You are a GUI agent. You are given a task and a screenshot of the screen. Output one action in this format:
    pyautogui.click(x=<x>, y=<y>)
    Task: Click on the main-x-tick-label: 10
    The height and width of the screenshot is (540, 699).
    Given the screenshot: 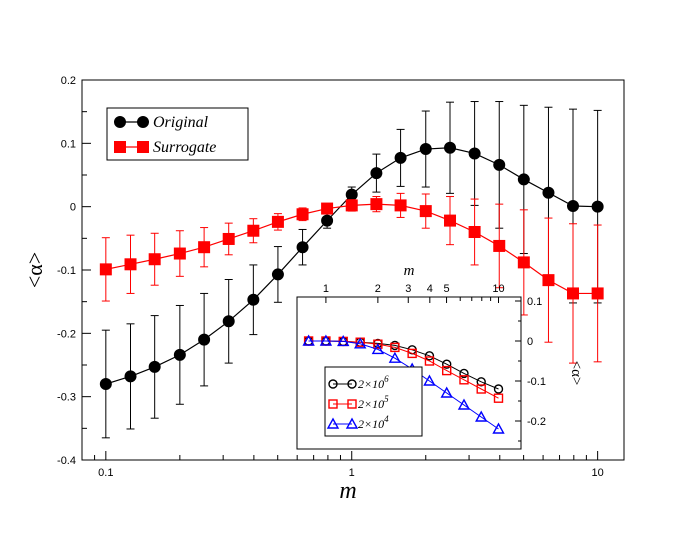 What is the action you would take?
    pyautogui.click(x=598, y=473)
    